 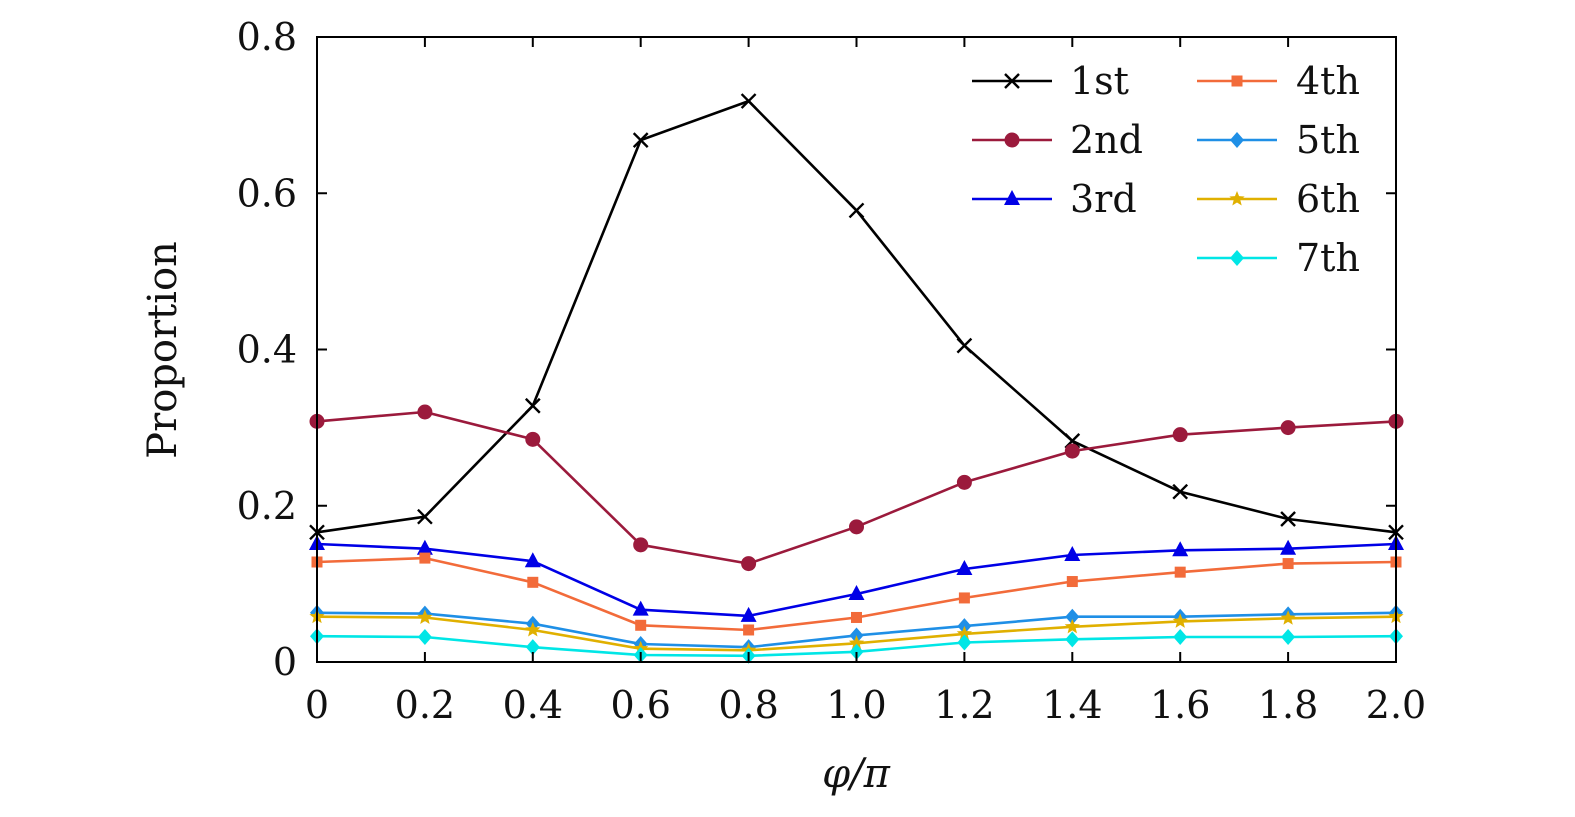 I want to click on legend-item-4th: 4th, so click(x=1278, y=81).